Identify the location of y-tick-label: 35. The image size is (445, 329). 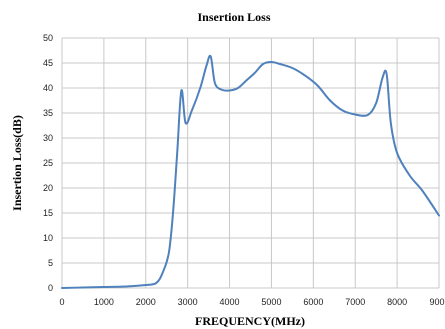
(48, 113).